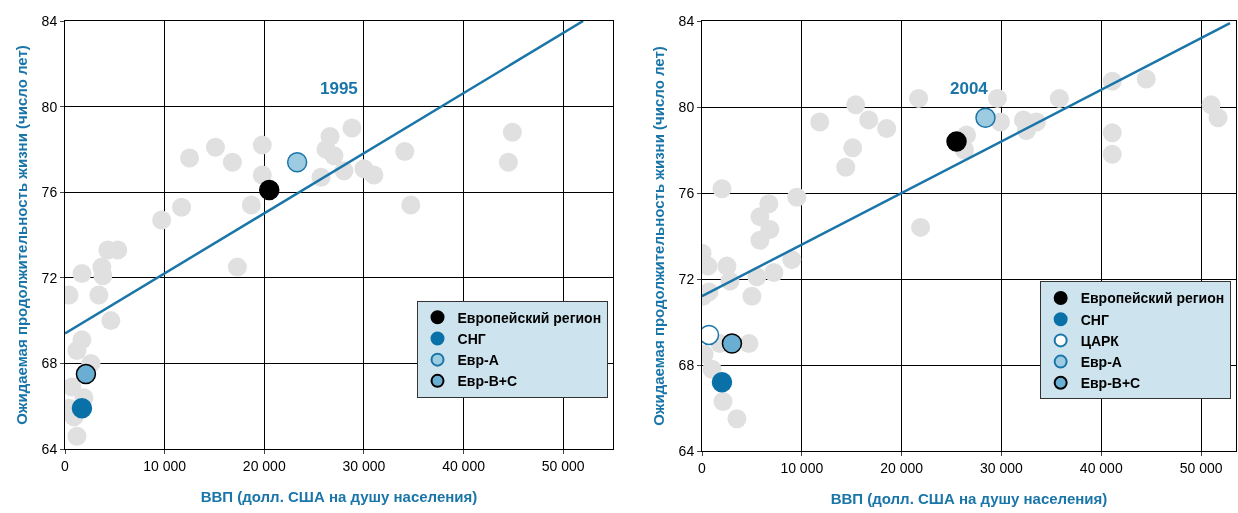 Image resolution: width=1238 pixels, height=513 pixels. What do you see at coordinates (339, 88) in the screenshot?
I see `text: 1995` at bounding box center [339, 88].